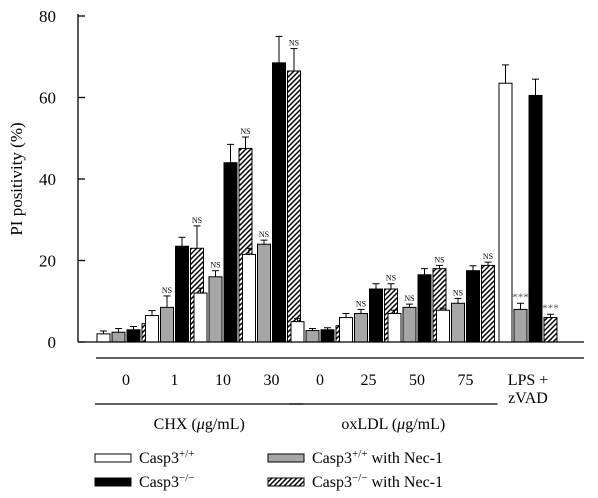 Image resolution: width=598 pixels, height=498 pixels. Describe the element at coordinates (175, 380) in the screenshot. I see `x-tick-label: 1` at that location.